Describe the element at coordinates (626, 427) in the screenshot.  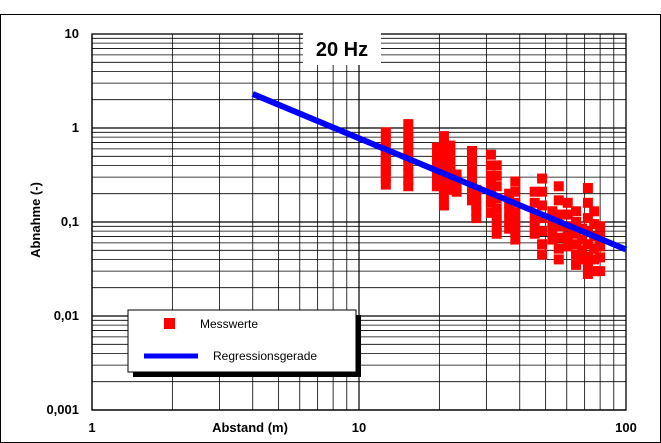
I see `x-tick-label: 100` at that location.